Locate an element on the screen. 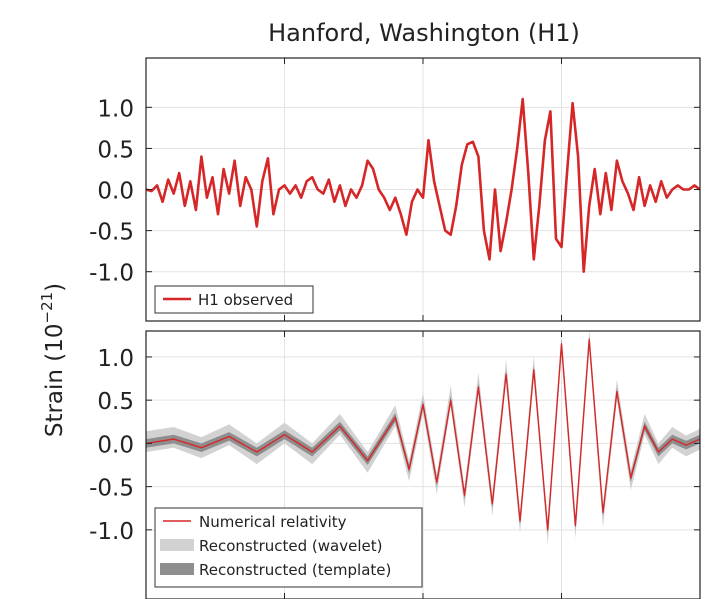 This screenshot has height=599, width=706. legend-box is located at coordinates (288, 547).